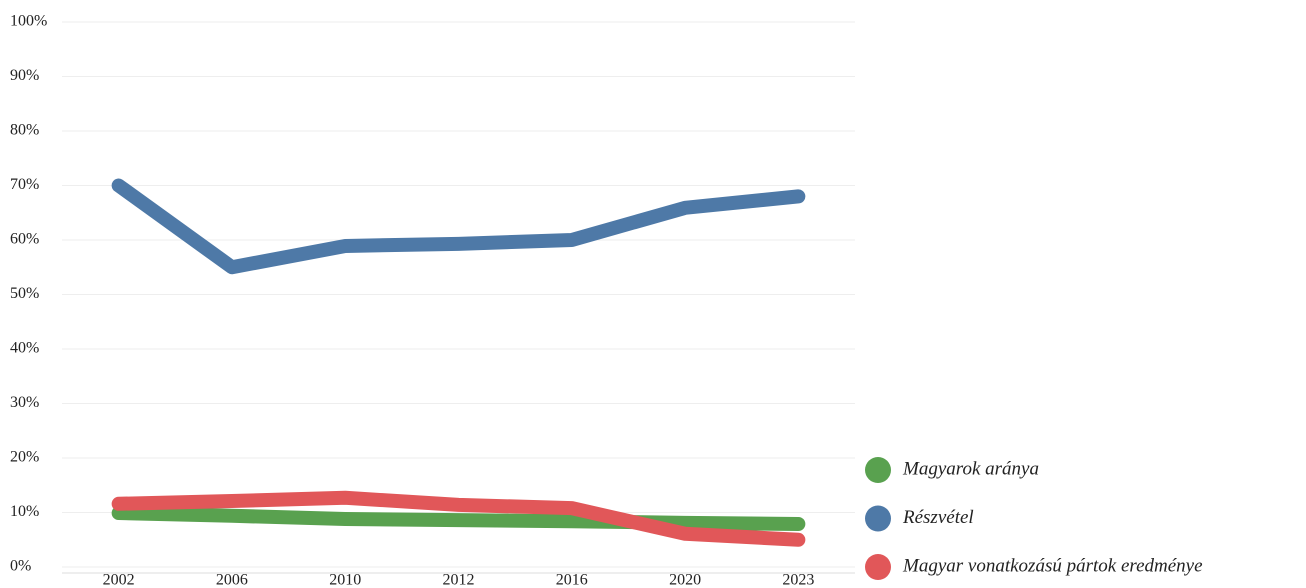  What do you see at coordinates (345, 580) in the screenshot?
I see `x-tick-label: 2010` at bounding box center [345, 580].